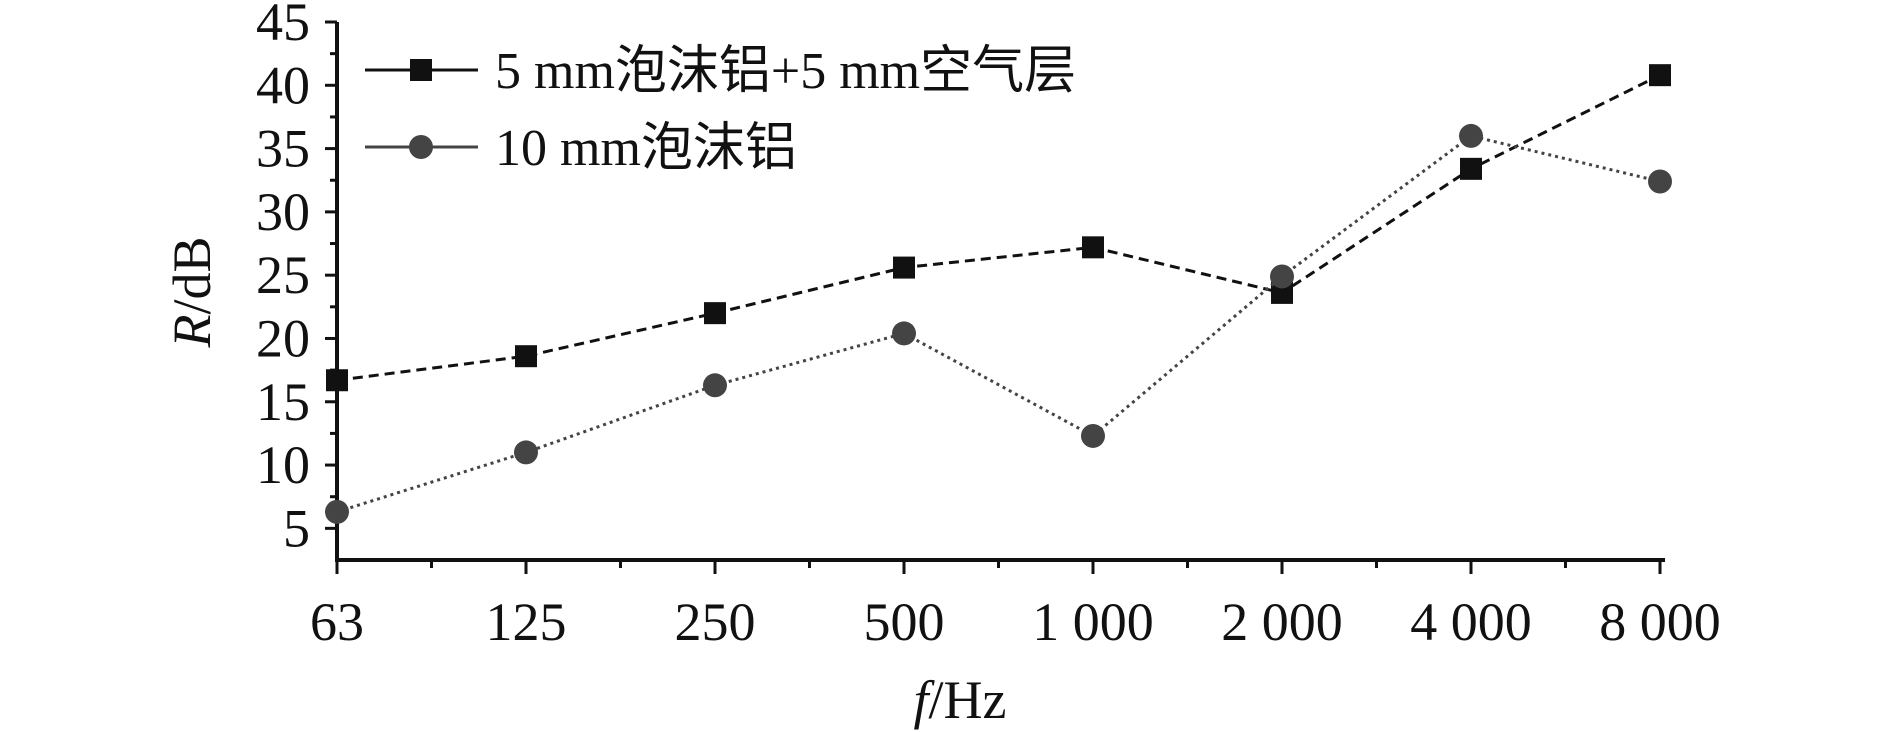 This screenshot has height=732, width=1890. Describe the element at coordinates (960, 700) in the screenshot. I see `x-axis-title: f/Hz` at that location.